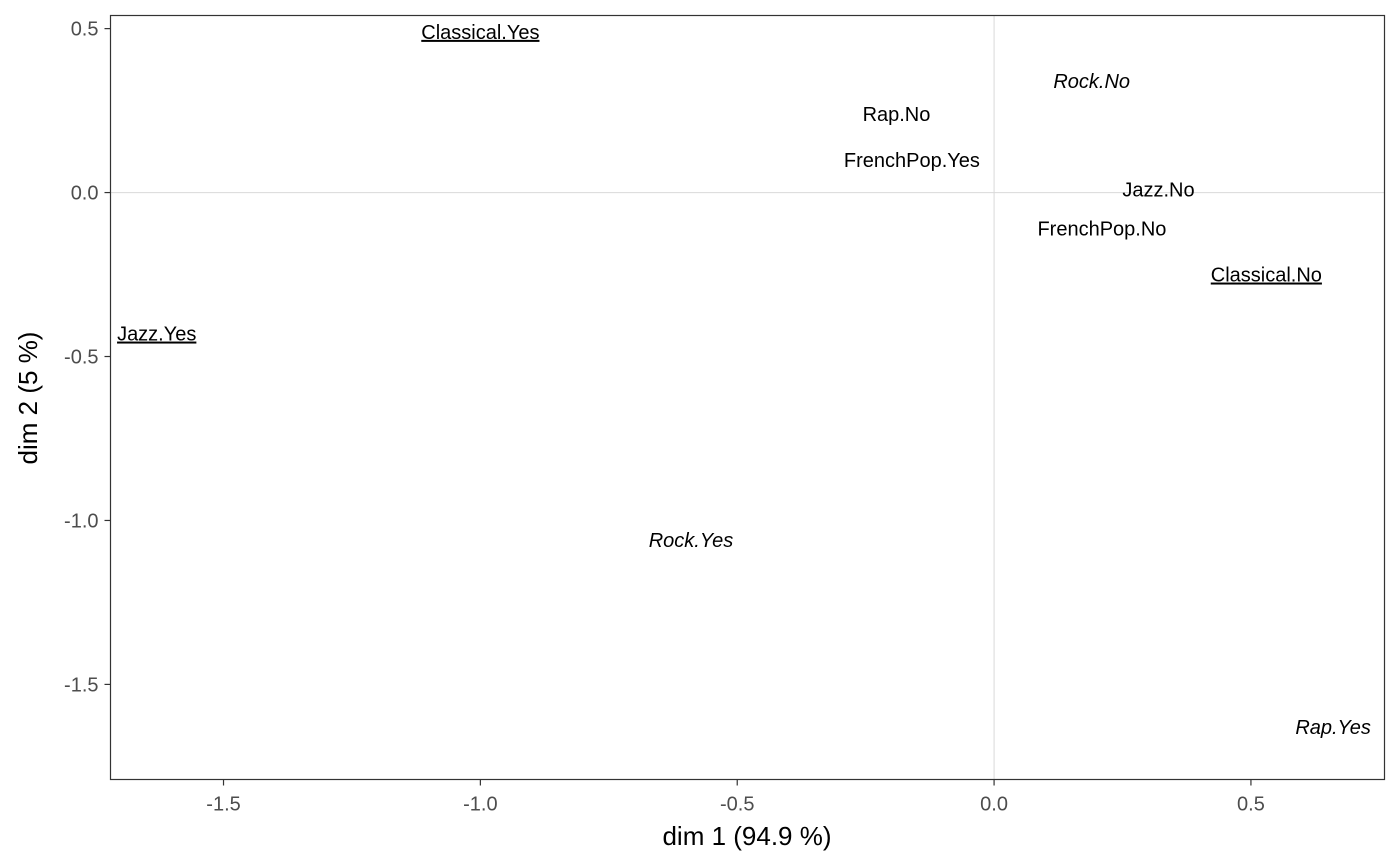  What do you see at coordinates (81, 685) in the screenshot?
I see `y-tick-label: -1.5` at bounding box center [81, 685].